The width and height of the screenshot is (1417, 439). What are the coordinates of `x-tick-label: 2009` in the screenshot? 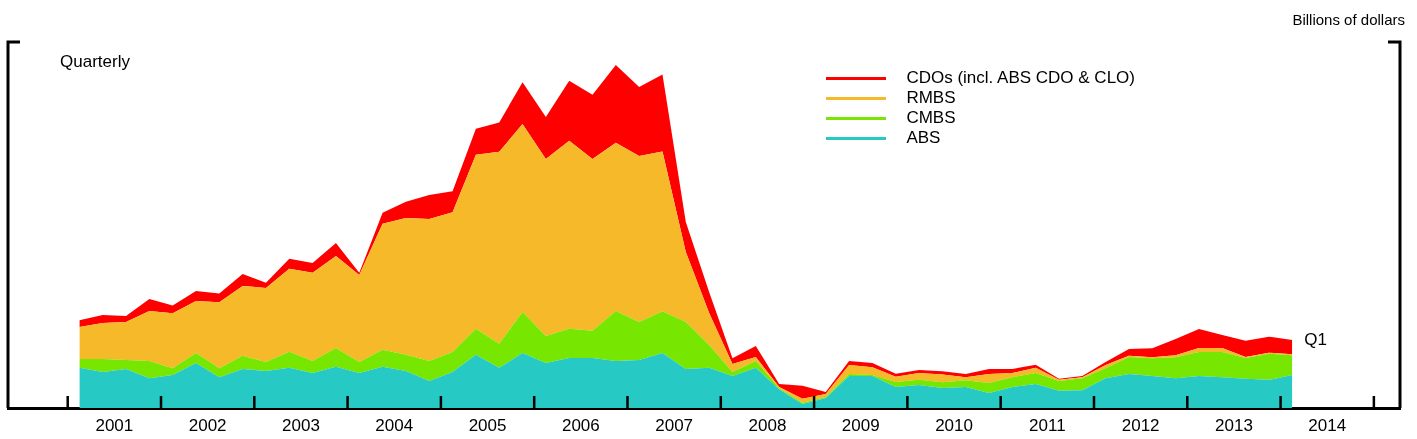 It's located at (860, 425).